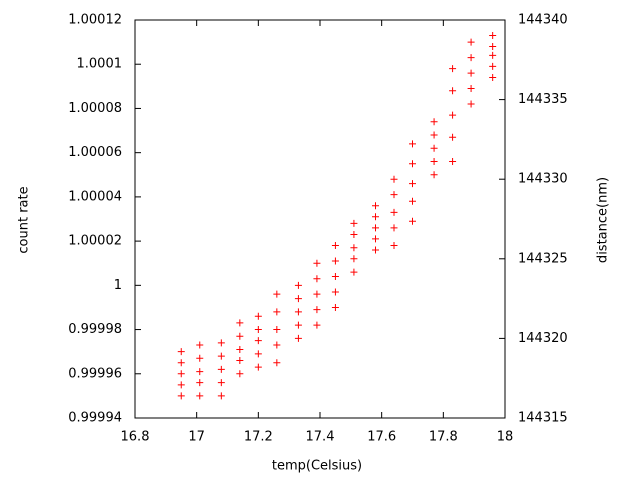 This screenshot has height=480, width=640. Describe the element at coordinates (95, 241) in the screenshot. I see `y-tick-label: 1.00002` at that location.